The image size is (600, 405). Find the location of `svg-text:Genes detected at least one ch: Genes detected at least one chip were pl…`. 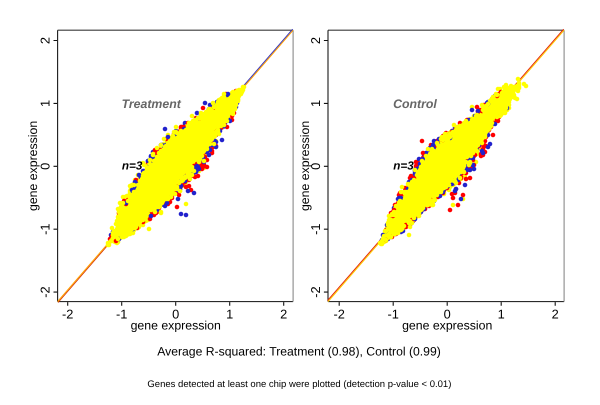

svg-text:Genes detected at least one ch: Genes detected at least one chip were pl… is located at coordinates (299, 384).